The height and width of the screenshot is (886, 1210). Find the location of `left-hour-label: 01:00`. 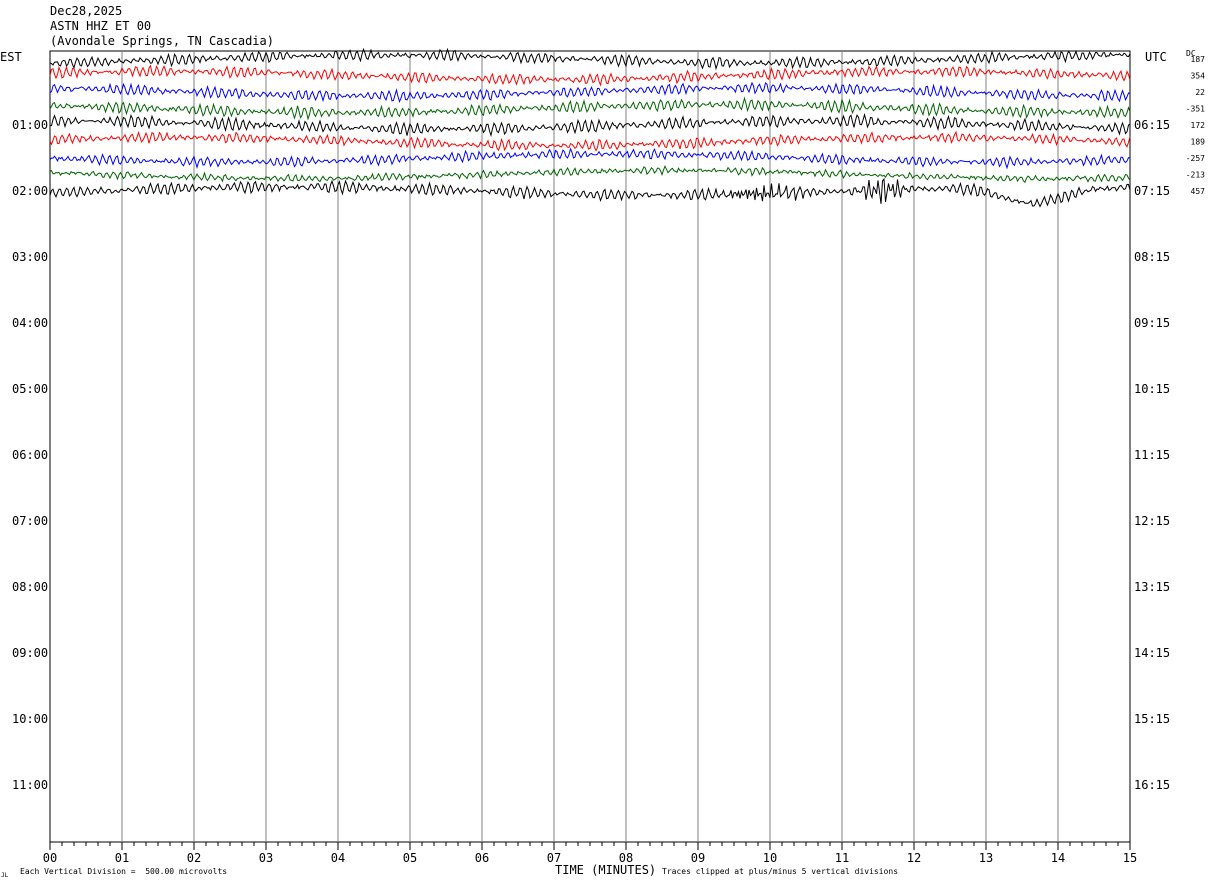

left-hour-label: 01:00 is located at coordinates (30, 125).